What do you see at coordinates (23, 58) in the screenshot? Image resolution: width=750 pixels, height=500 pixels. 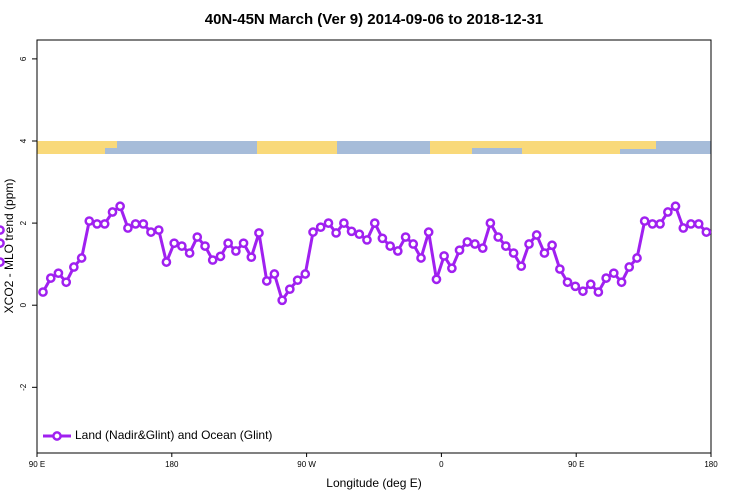 I see `y-tick-label: 6` at bounding box center [23, 58].